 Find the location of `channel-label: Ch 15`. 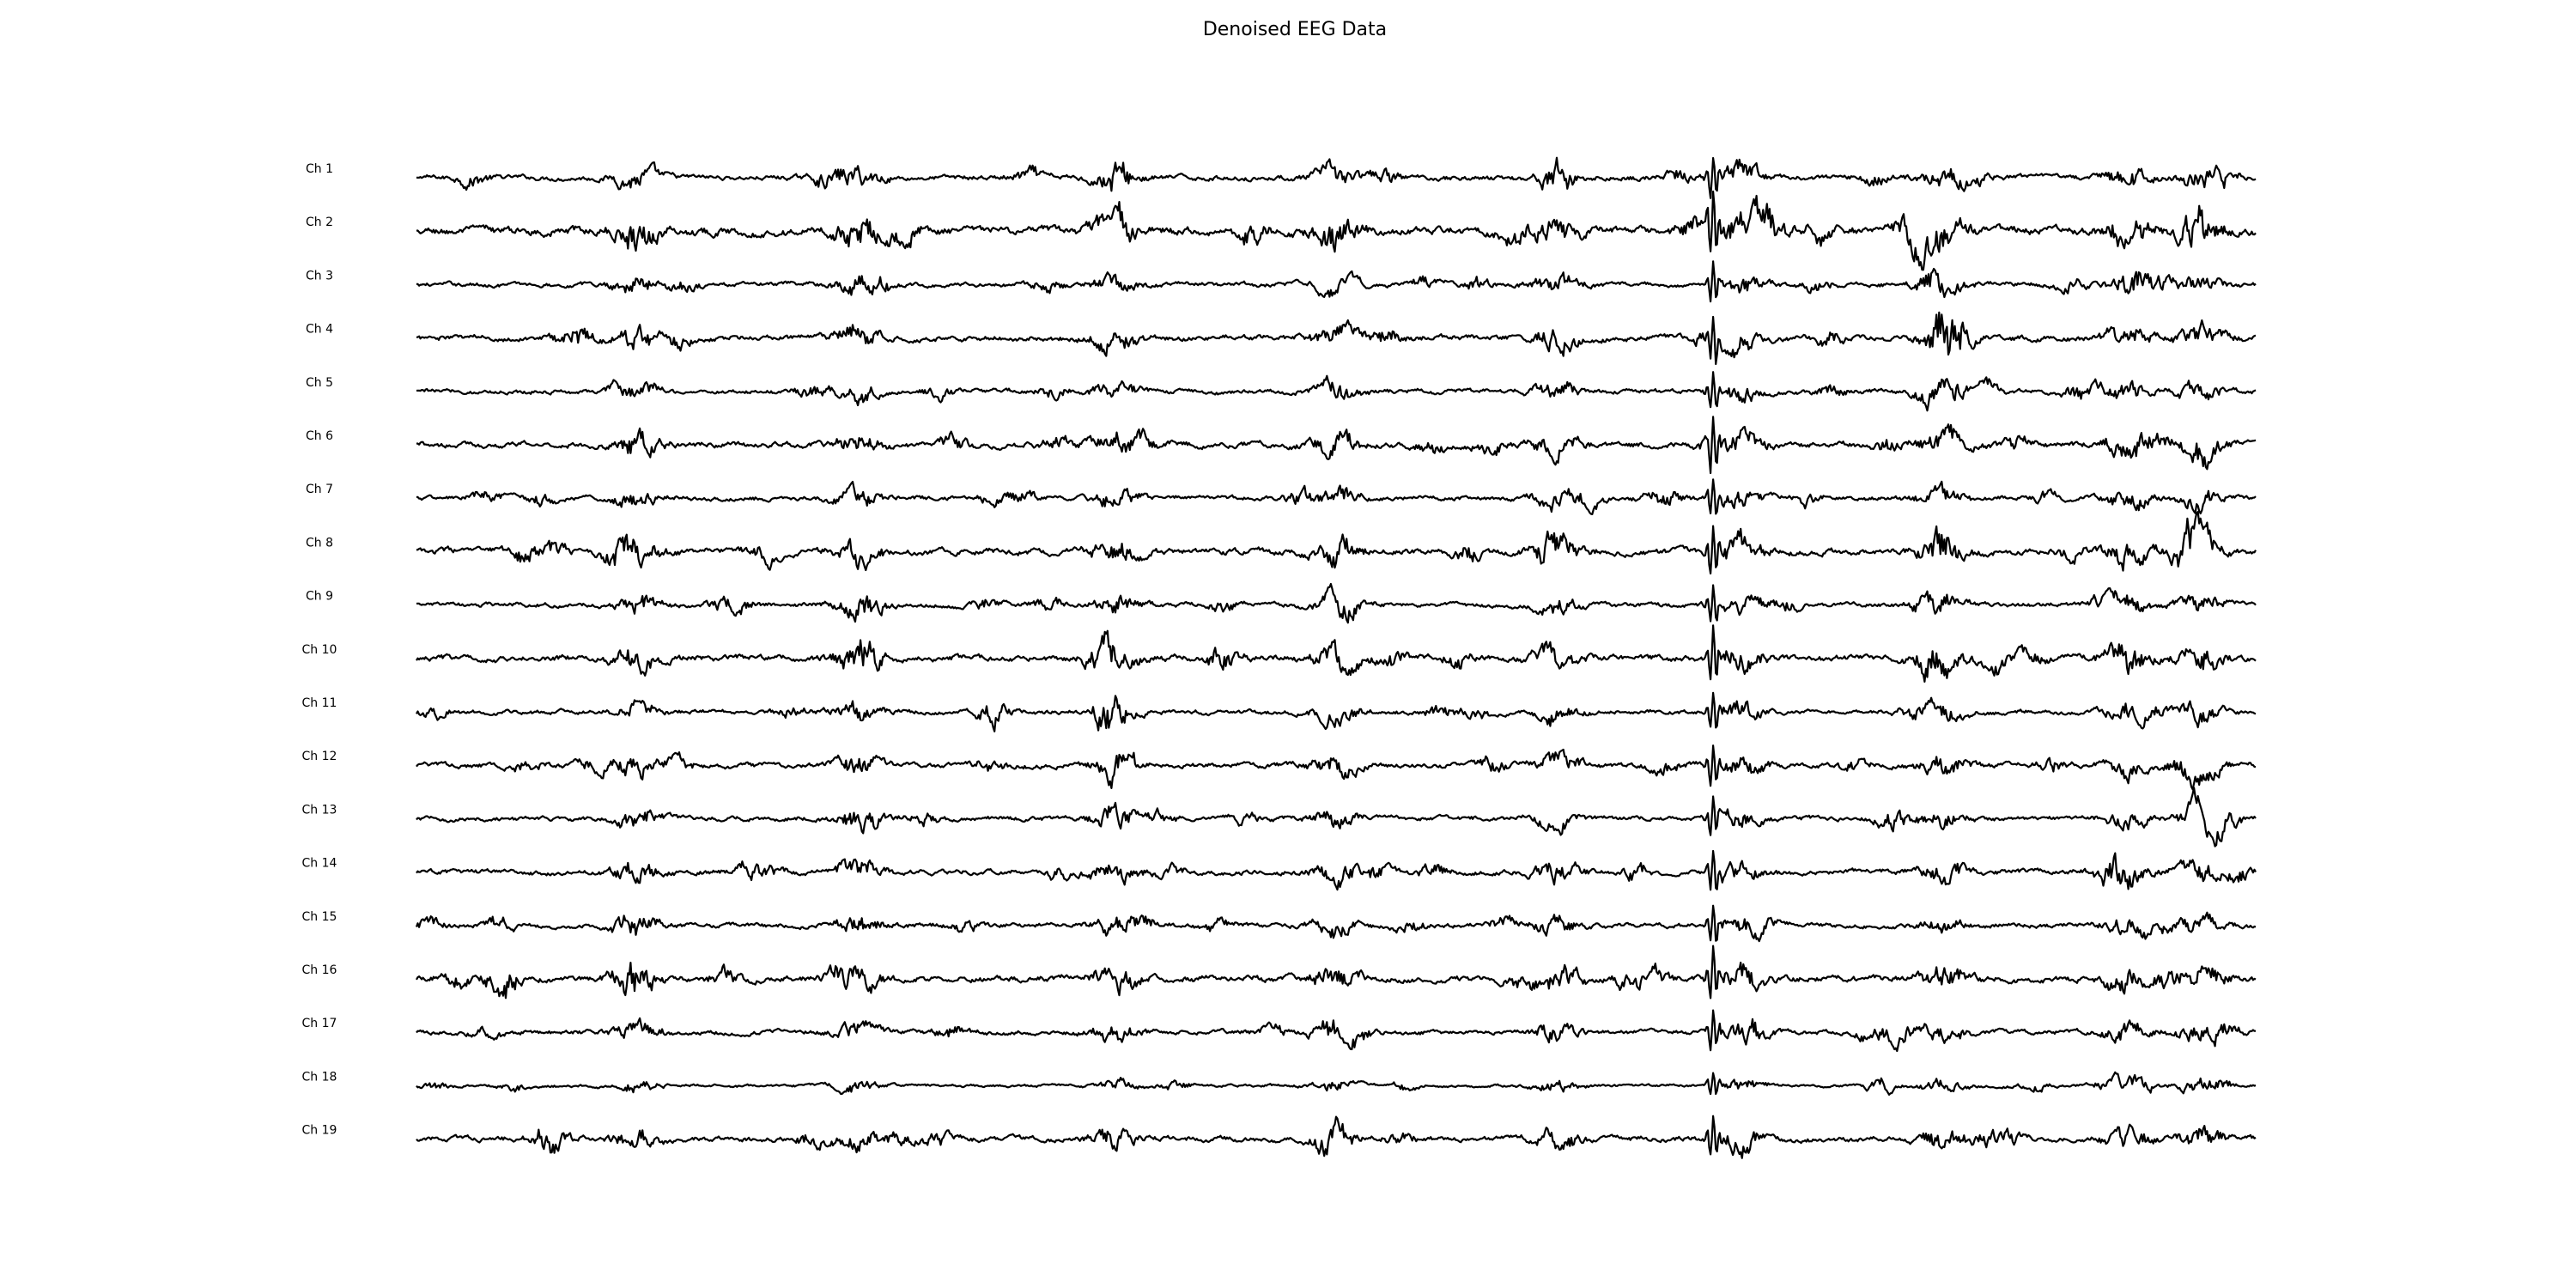

channel-label: Ch 15 is located at coordinates (319, 917).